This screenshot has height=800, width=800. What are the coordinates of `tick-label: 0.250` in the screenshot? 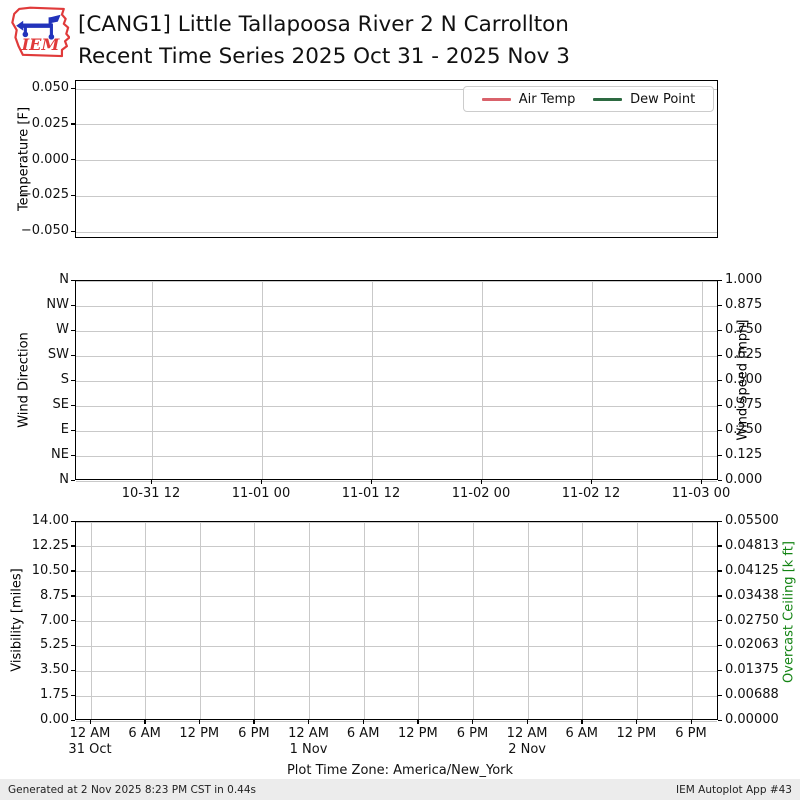 It's located at (744, 429).